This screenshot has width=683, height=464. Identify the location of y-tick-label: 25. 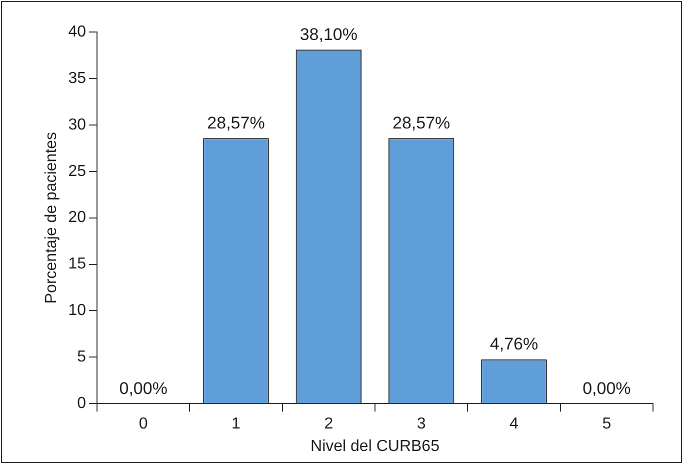
(77, 171).